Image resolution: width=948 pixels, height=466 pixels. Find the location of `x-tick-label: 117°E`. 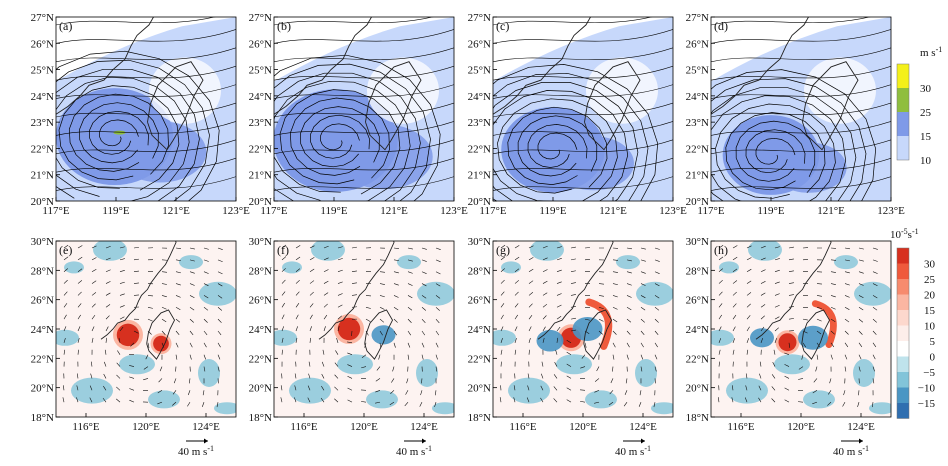

x-tick-label: 117°E is located at coordinates (492, 211).